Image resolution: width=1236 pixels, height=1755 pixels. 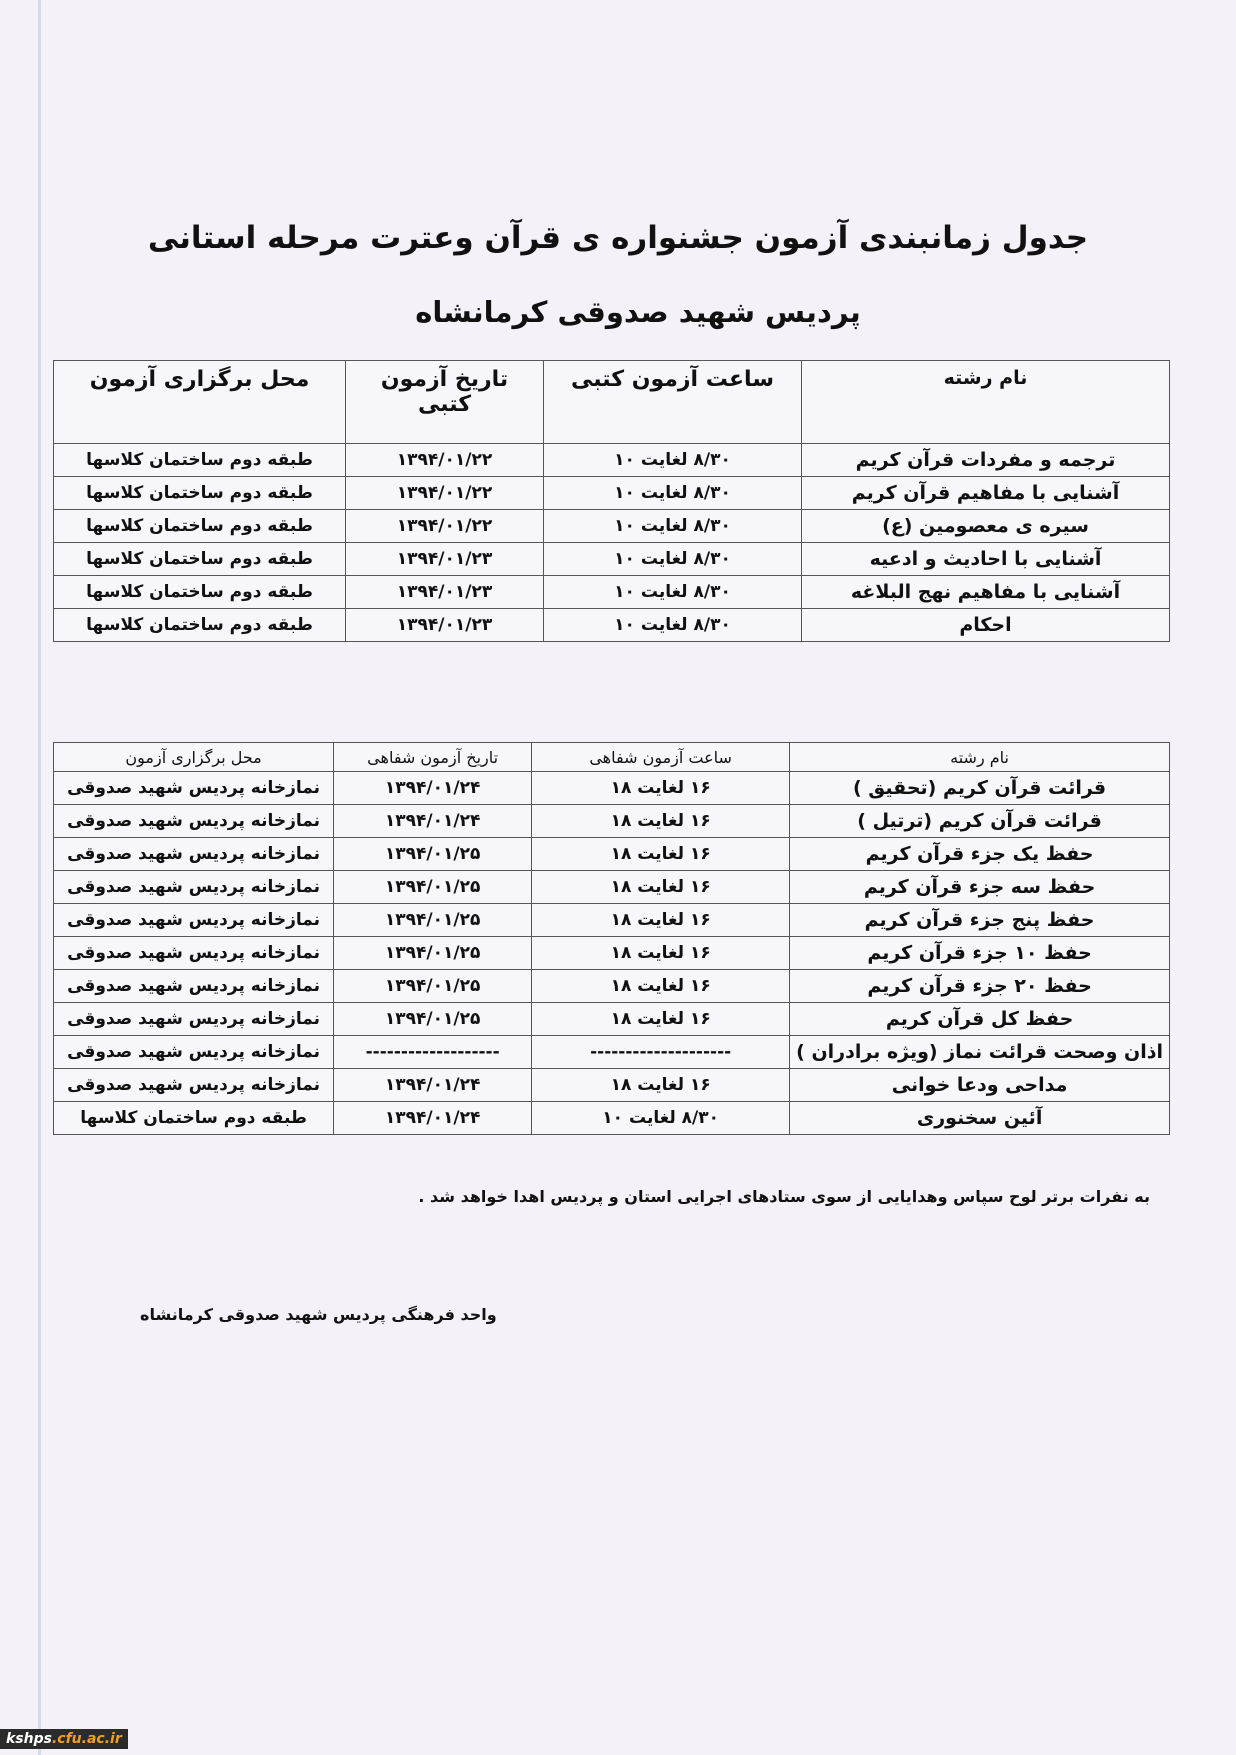 I want to click on cell-field: حفظ پنج جزء قرآن کریم, so click(x=979, y=920).